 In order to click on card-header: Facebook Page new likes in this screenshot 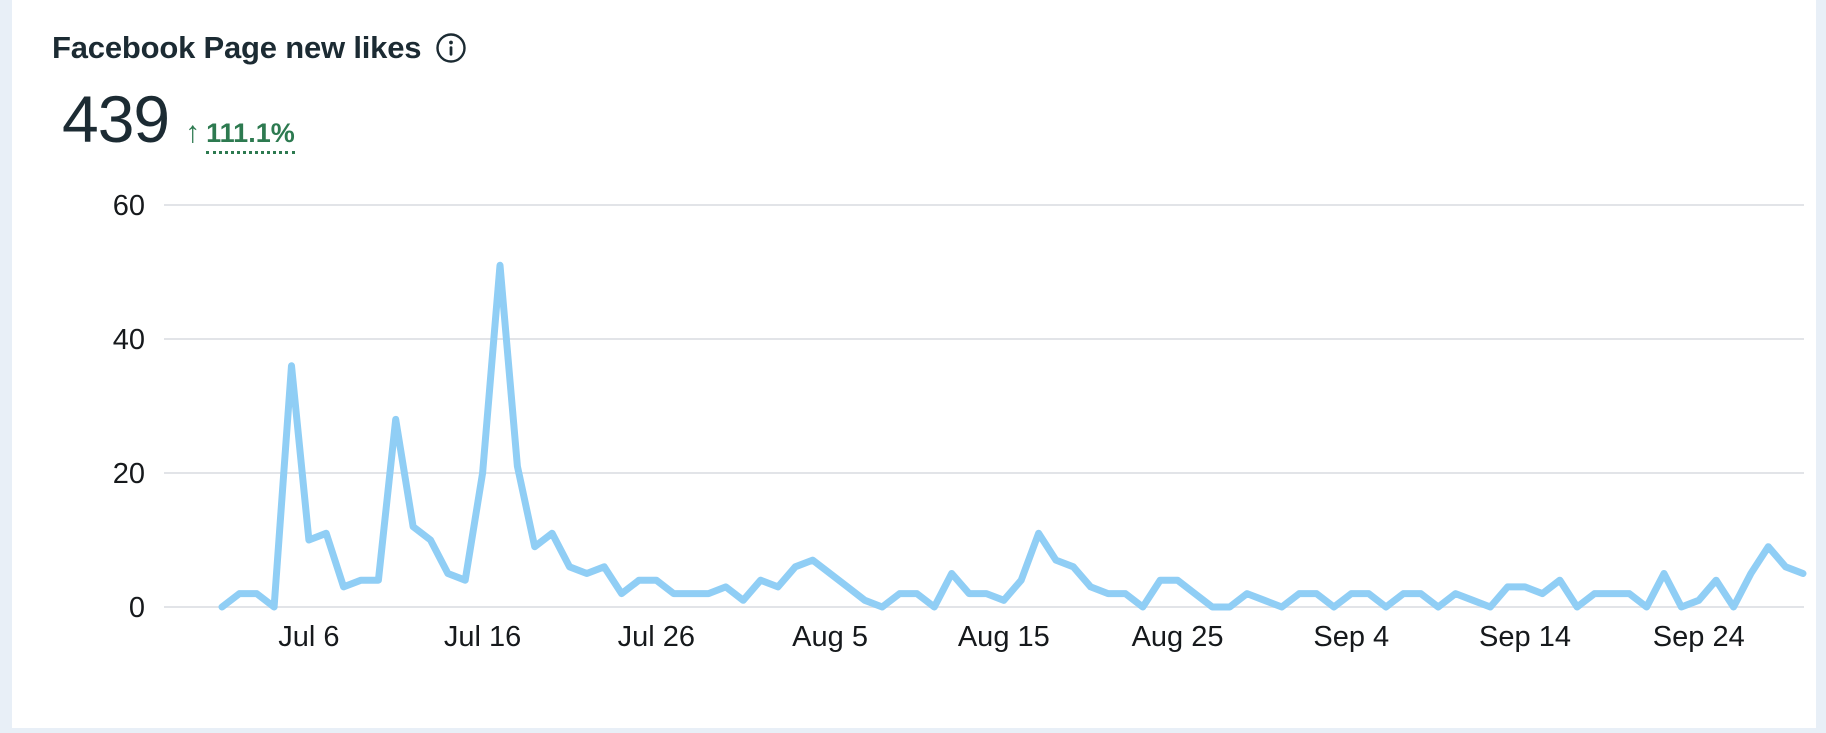, I will do `click(259, 48)`.